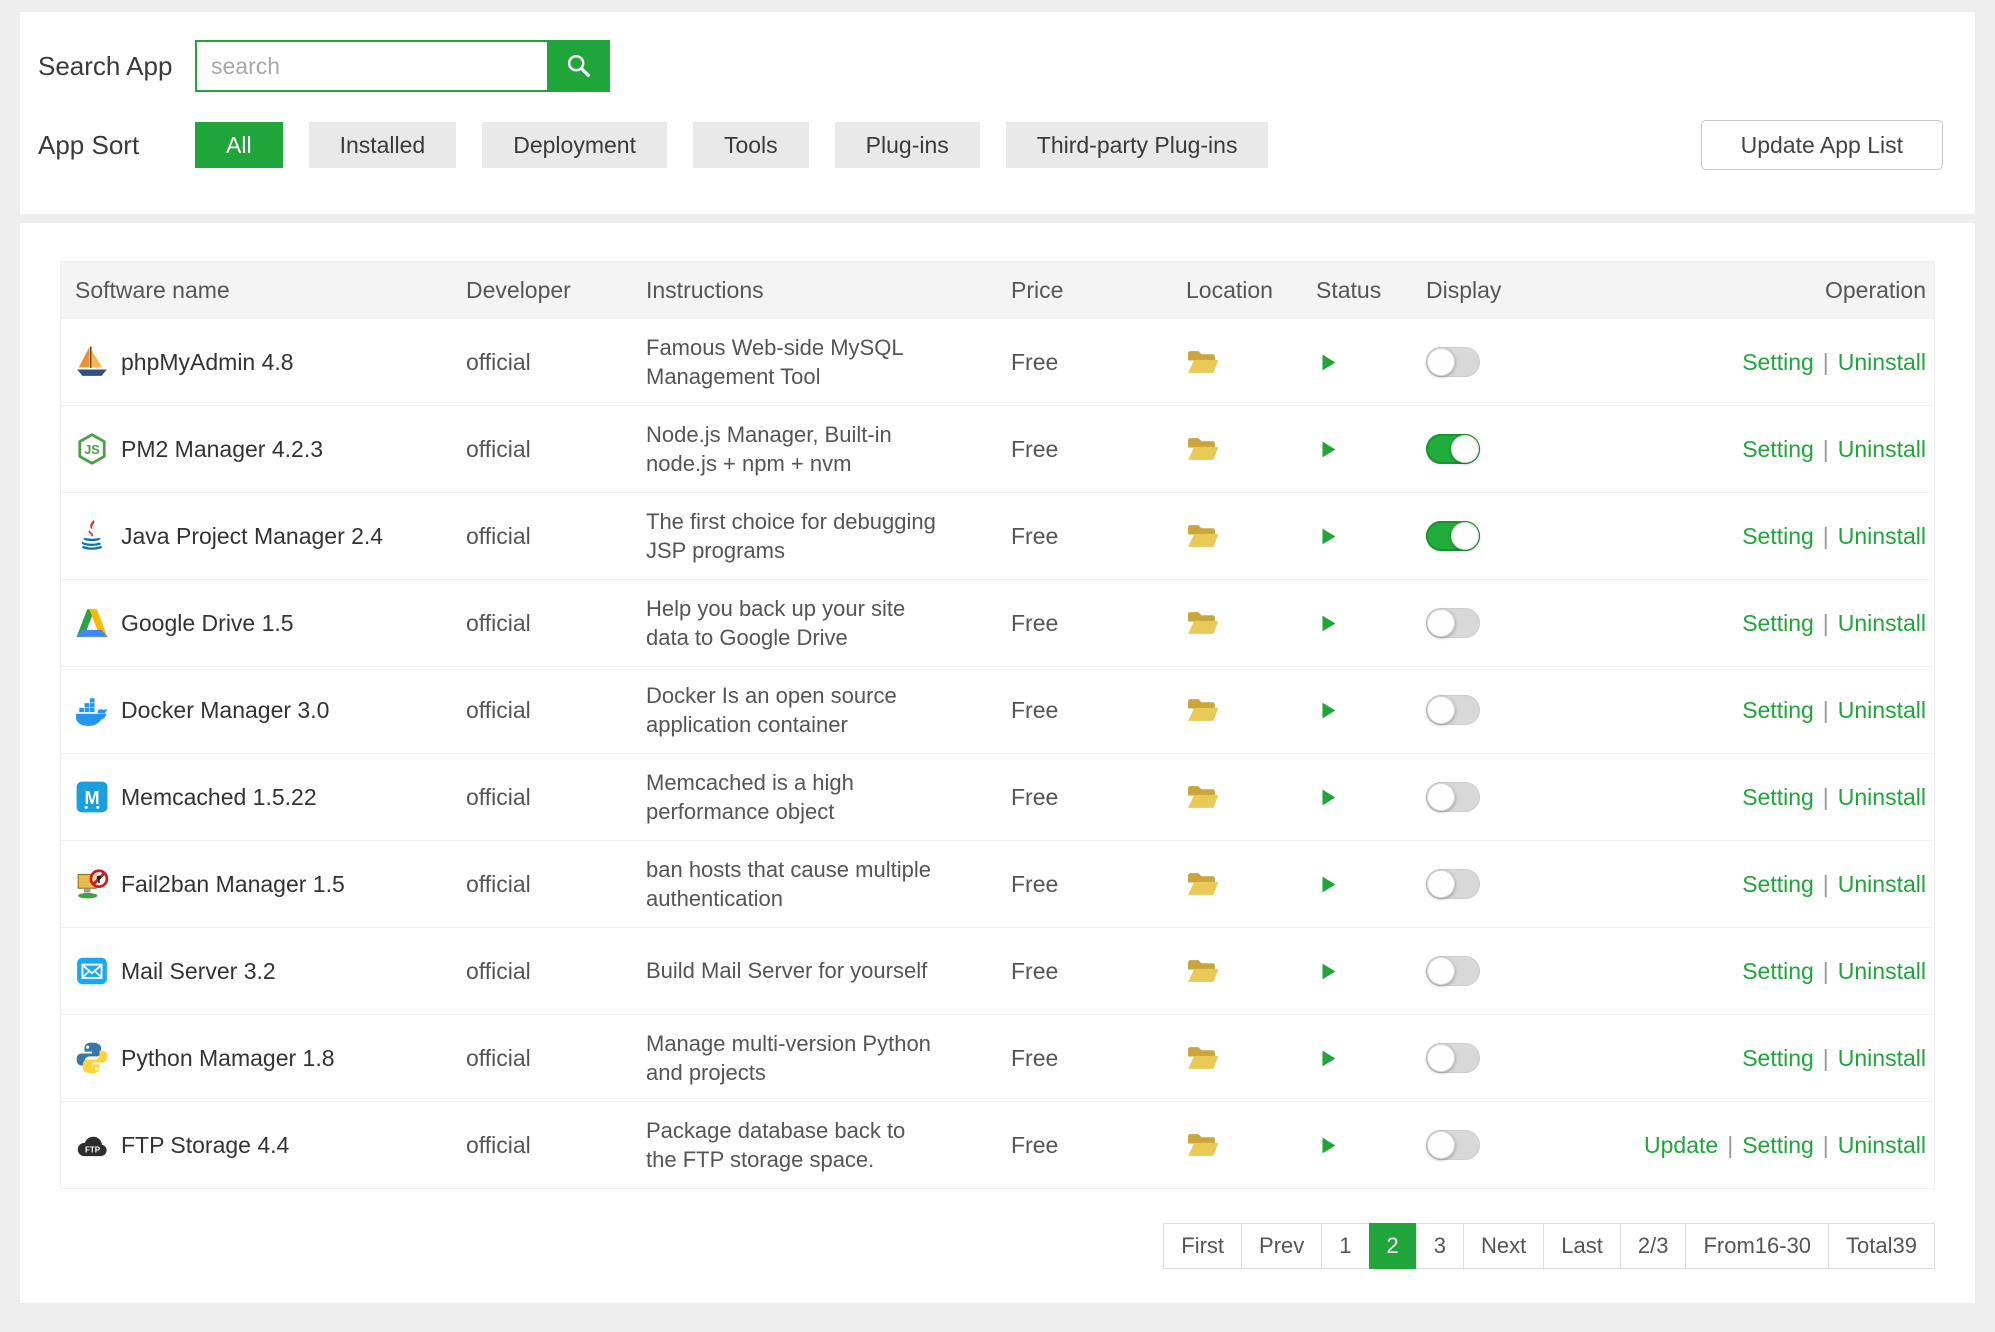  I want to click on update-link: Update, so click(1681, 1144).